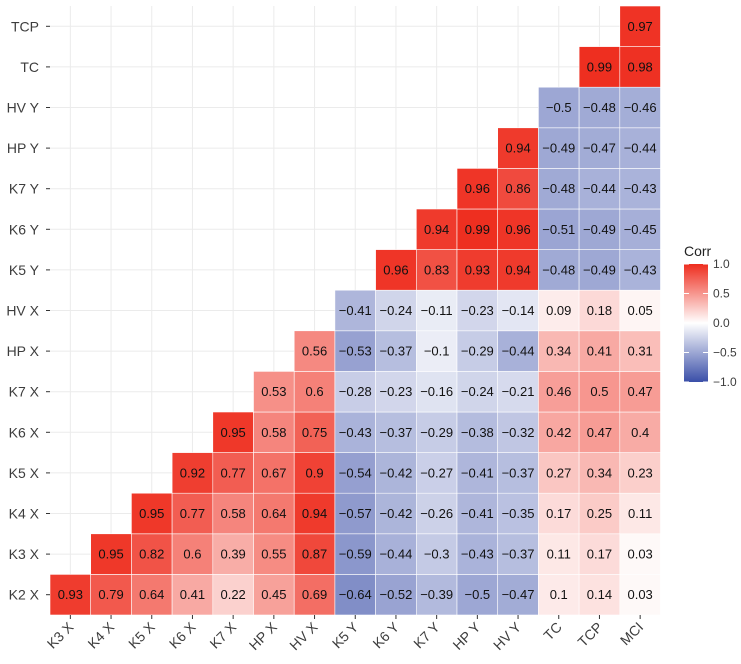 This screenshot has width=741, height=664. What do you see at coordinates (182, 634) in the screenshot?
I see `x-tick-label: K6 X` at bounding box center [182, 634].